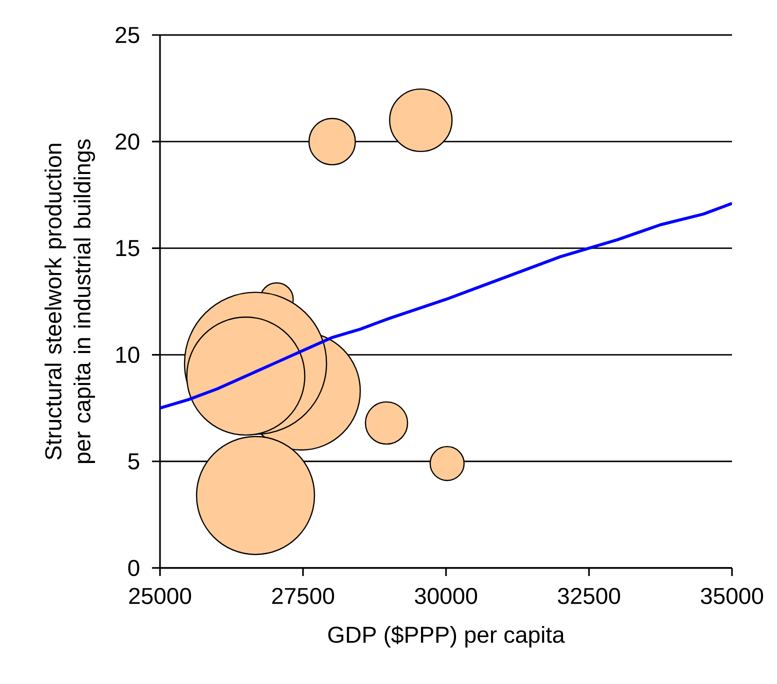 The image size is (777, 684). Describe the element at coordinates (128, 354) in the screenshot. I see `y-tick-label: 10` at that location.